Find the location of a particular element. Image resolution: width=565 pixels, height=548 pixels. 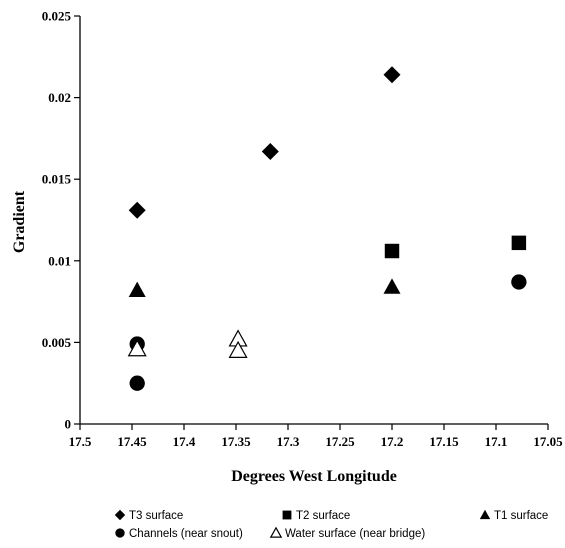

legend-item: Channels (near snout) is located at coordinates (179, 534).